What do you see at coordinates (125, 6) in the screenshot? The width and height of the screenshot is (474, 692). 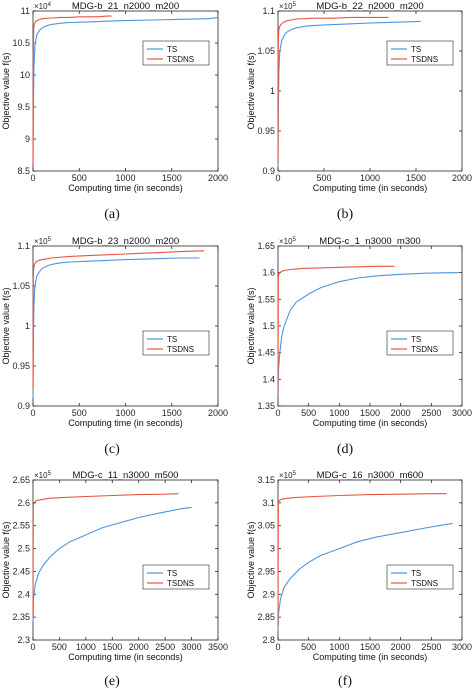 I see `chart-title: MDG-b_21_n2000_m200` at bounding box center [125, 6].